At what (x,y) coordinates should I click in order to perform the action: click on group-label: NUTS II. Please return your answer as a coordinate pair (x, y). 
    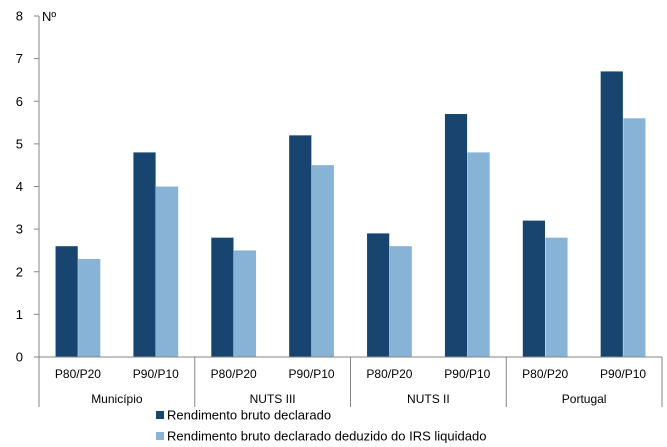
    Looking at the image, I should click on (428, 399).